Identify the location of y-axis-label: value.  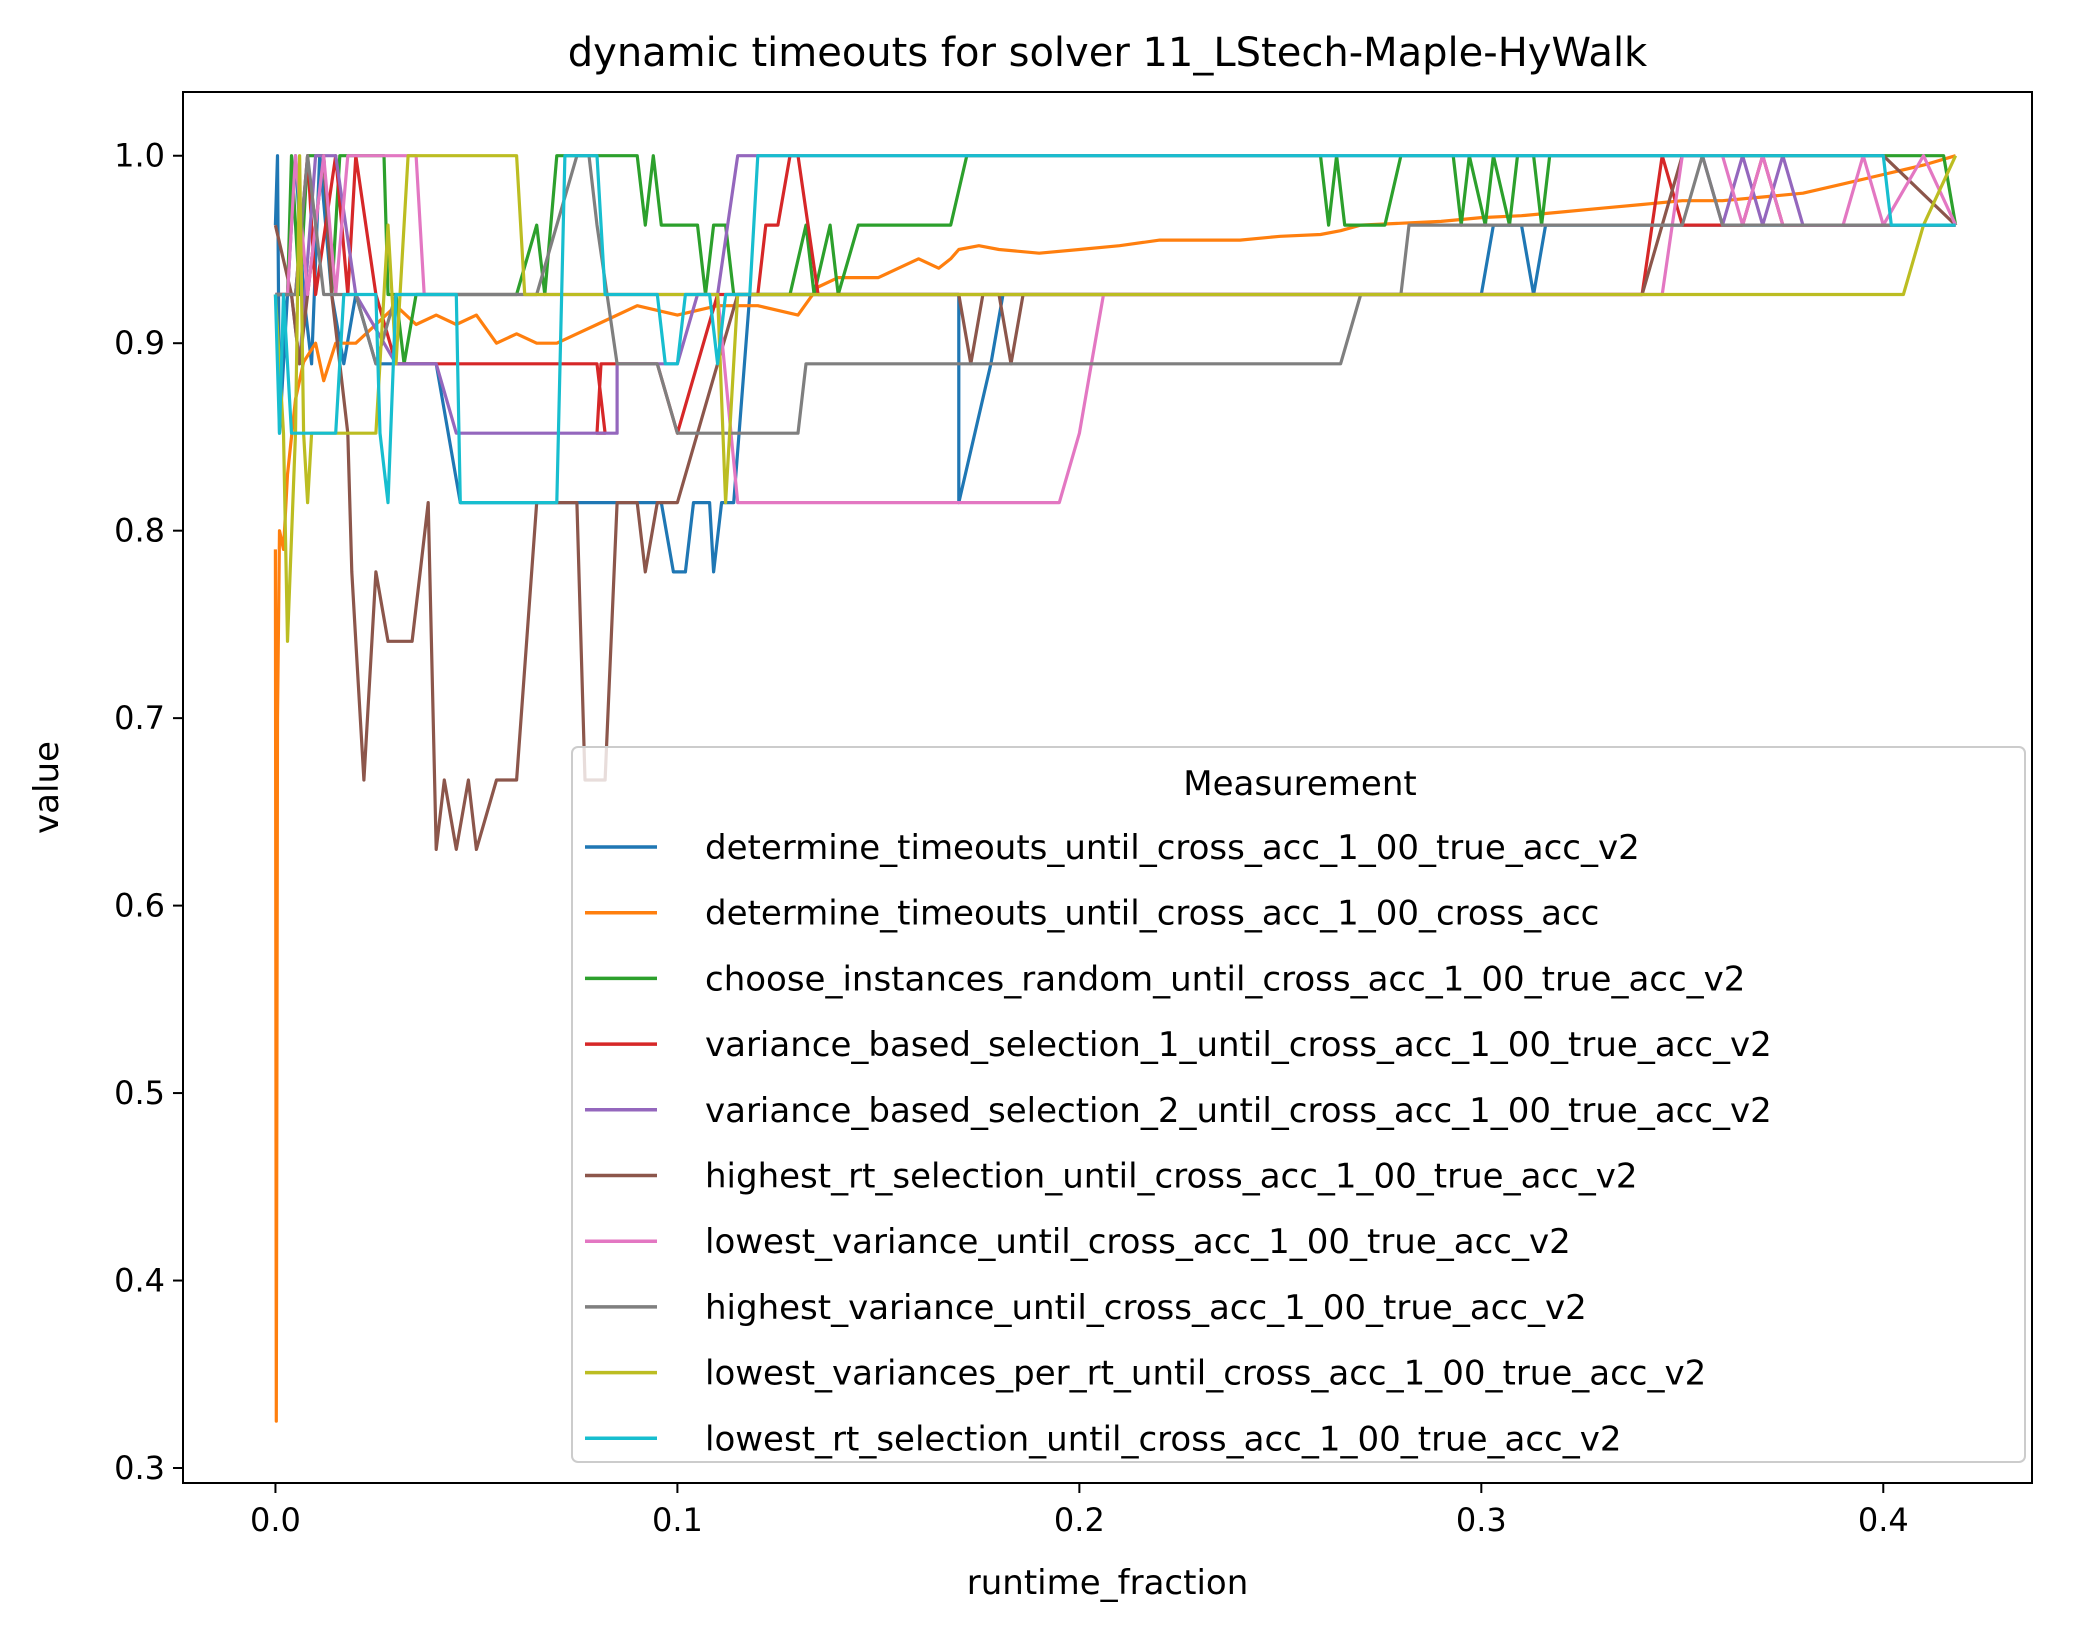
(47, 787).